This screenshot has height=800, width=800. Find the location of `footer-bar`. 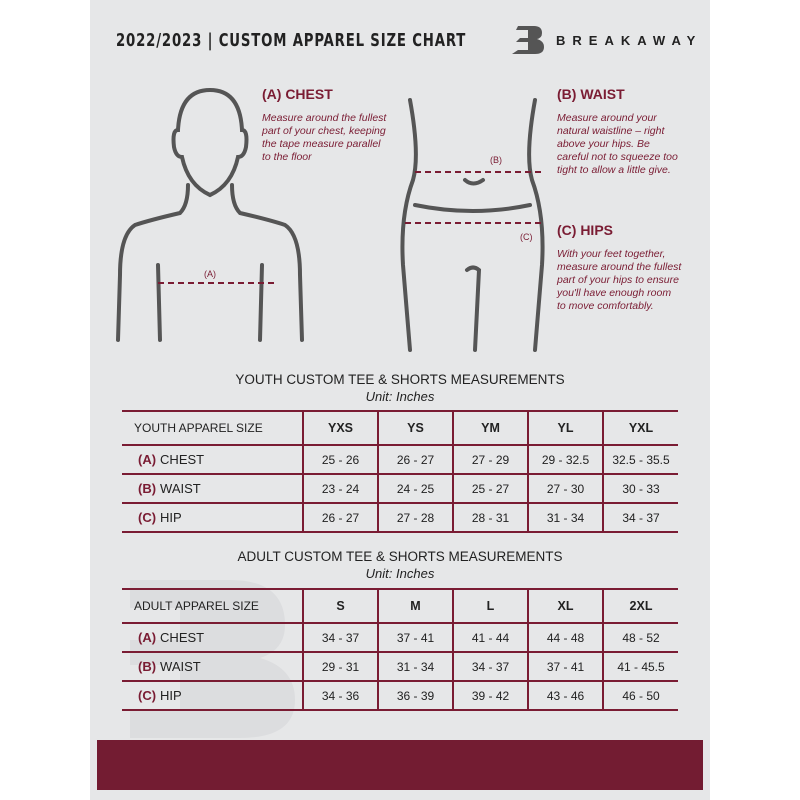

footer-bar is located at coordinates (400, 765).